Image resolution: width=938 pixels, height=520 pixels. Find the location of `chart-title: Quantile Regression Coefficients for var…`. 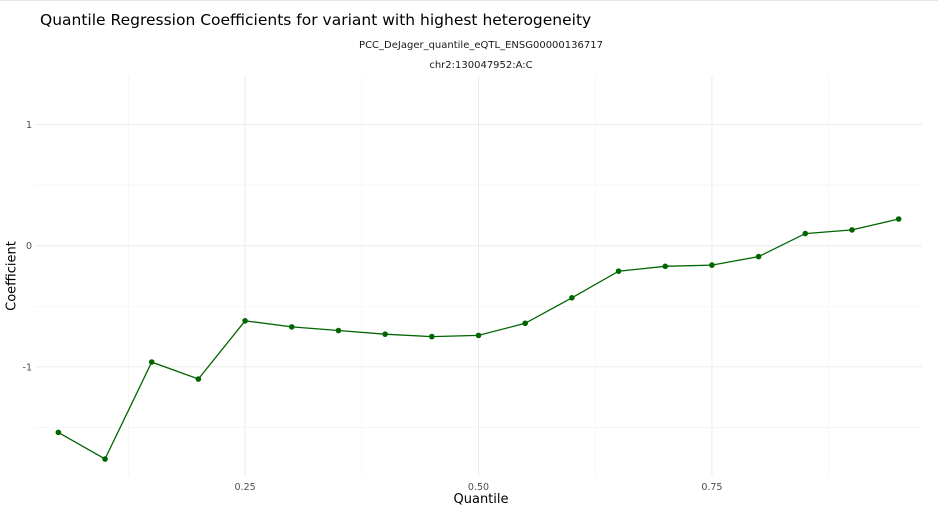

chart-title: Quantile Regression Coefficients for var… is located at coordinates (316, 20).